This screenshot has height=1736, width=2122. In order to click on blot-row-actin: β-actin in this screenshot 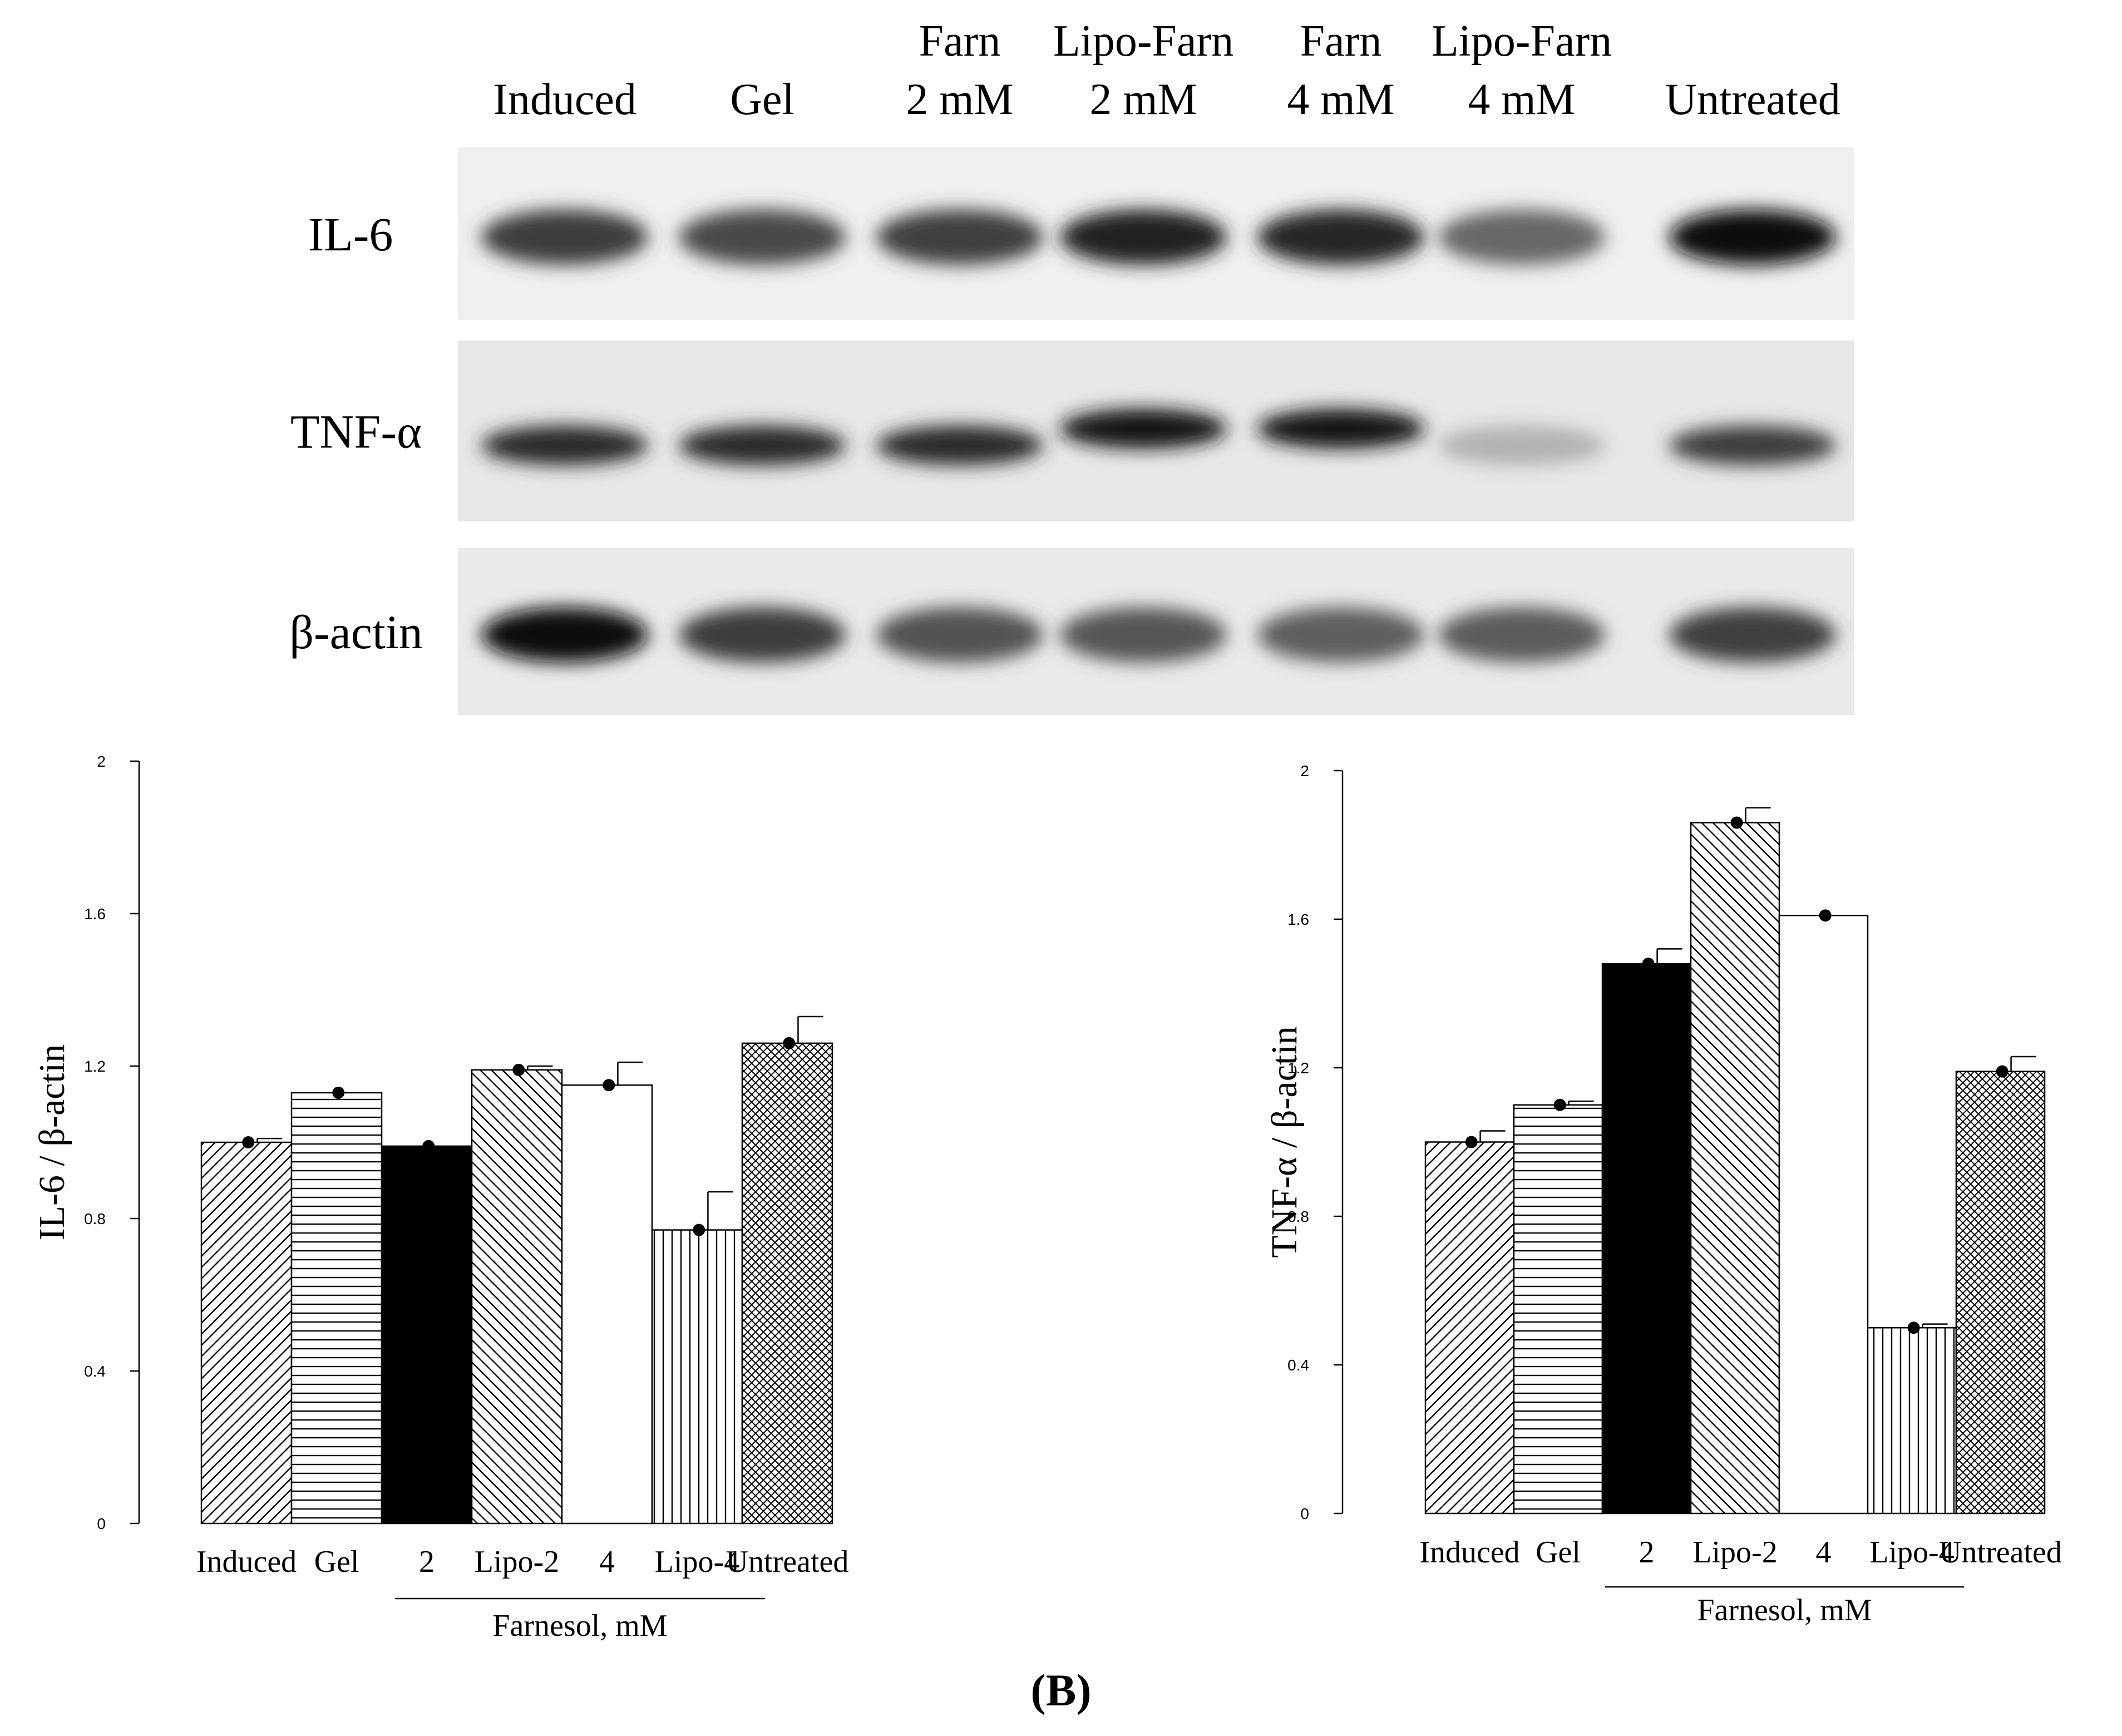, I will do `click(1071, 631)`.